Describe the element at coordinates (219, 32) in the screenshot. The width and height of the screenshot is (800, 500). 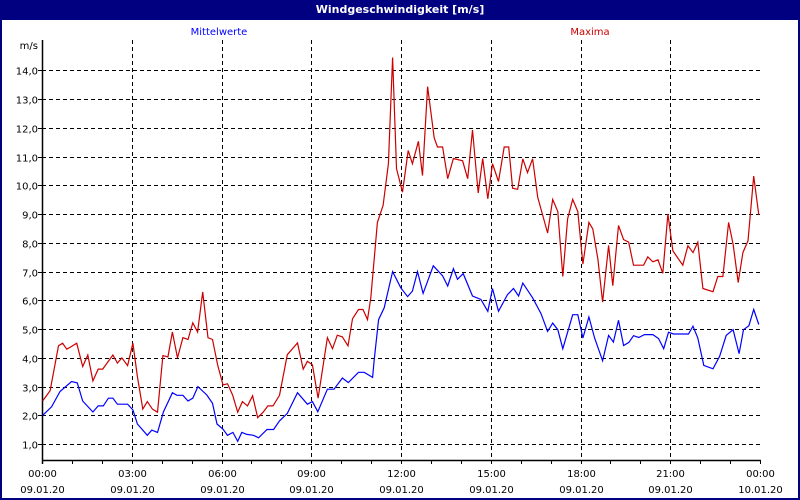
I see `legend-mittelwerte: Mittelwerte` at that location.